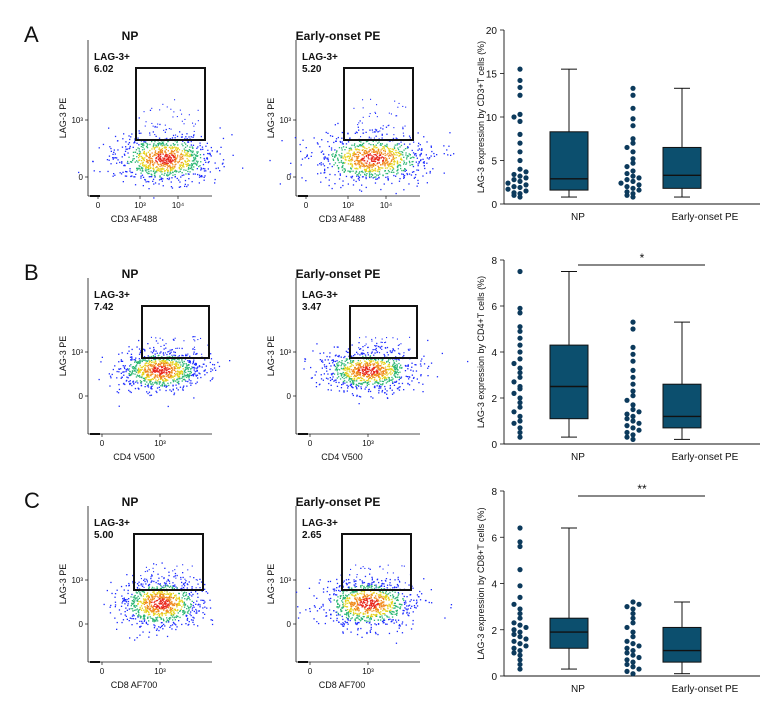  I want to click on axis-origin-mark, so click(303, 434).